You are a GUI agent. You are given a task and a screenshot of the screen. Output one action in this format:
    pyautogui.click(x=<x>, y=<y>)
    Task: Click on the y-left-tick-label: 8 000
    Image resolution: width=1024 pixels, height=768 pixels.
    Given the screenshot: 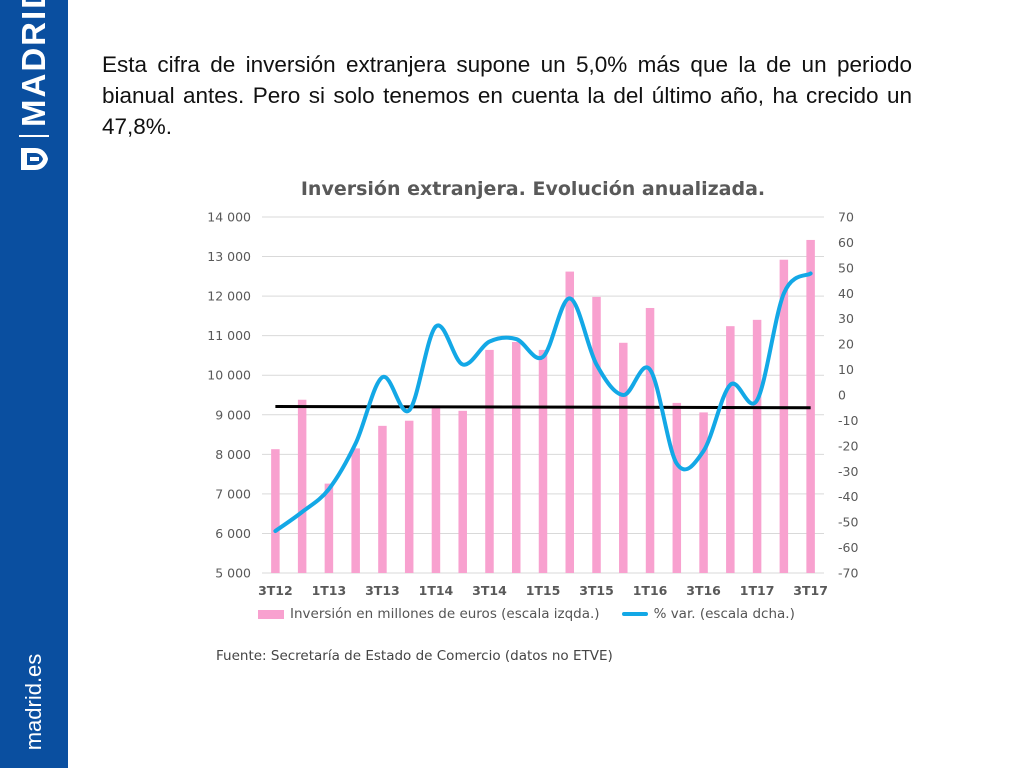 What is the action you would take?
    pyautogui.click(x=233, y=454)
    